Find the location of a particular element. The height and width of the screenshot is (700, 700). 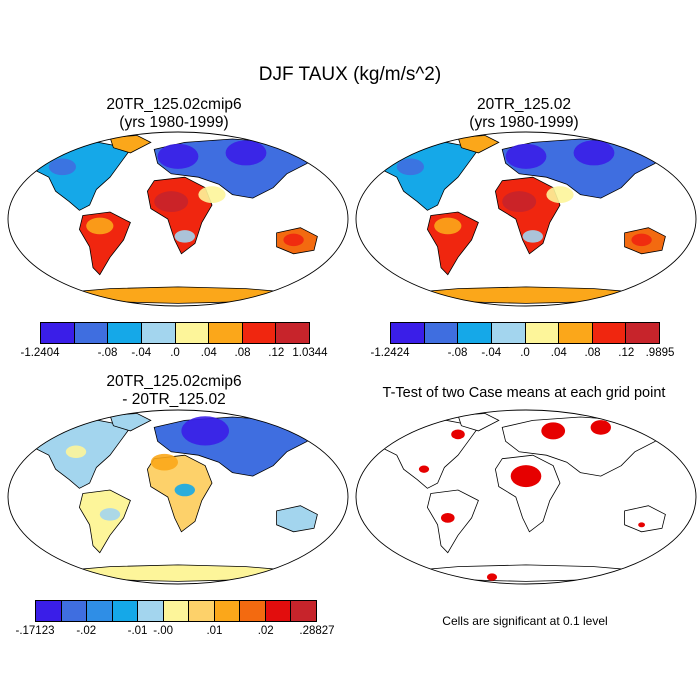

colorbar-tick-label: 1.0344 is located at coordinates (310, 353).